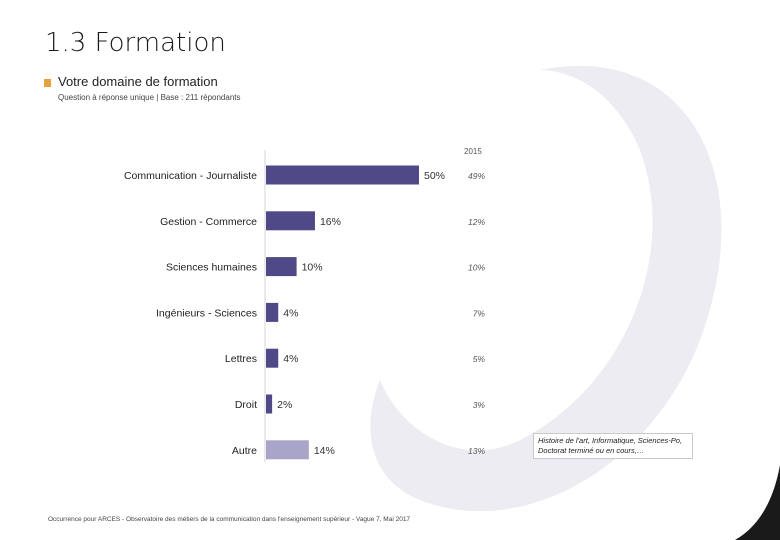 The height and width of the screenshot is (540, 780). What do you see at coordinates (324, 451) in the screenshot?
I see `value-label: 14%` at bounding box center [324, 451].